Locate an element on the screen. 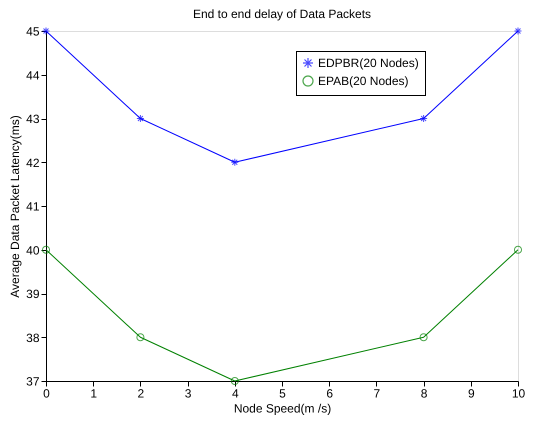  x-tick-label: 10 is located at coordinates (519, 393).